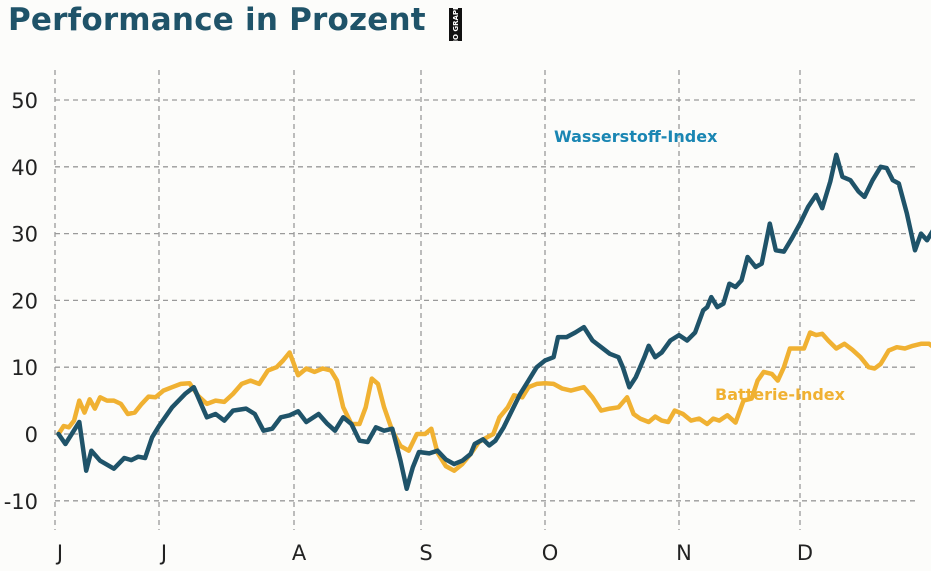 This screenshot has width=931, height=571. I want to click on y-tick-label: 20, so click(24, 301).